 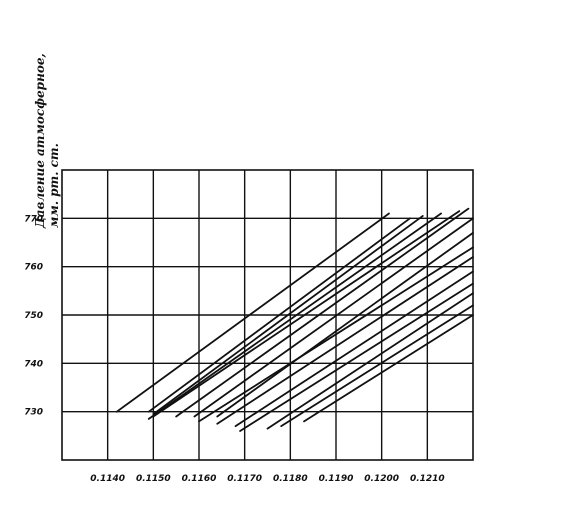 What do you see at coordinates (33, 413) in the screenshot?
I see `y-tick-label: 730` at bounding box center [33, 413].